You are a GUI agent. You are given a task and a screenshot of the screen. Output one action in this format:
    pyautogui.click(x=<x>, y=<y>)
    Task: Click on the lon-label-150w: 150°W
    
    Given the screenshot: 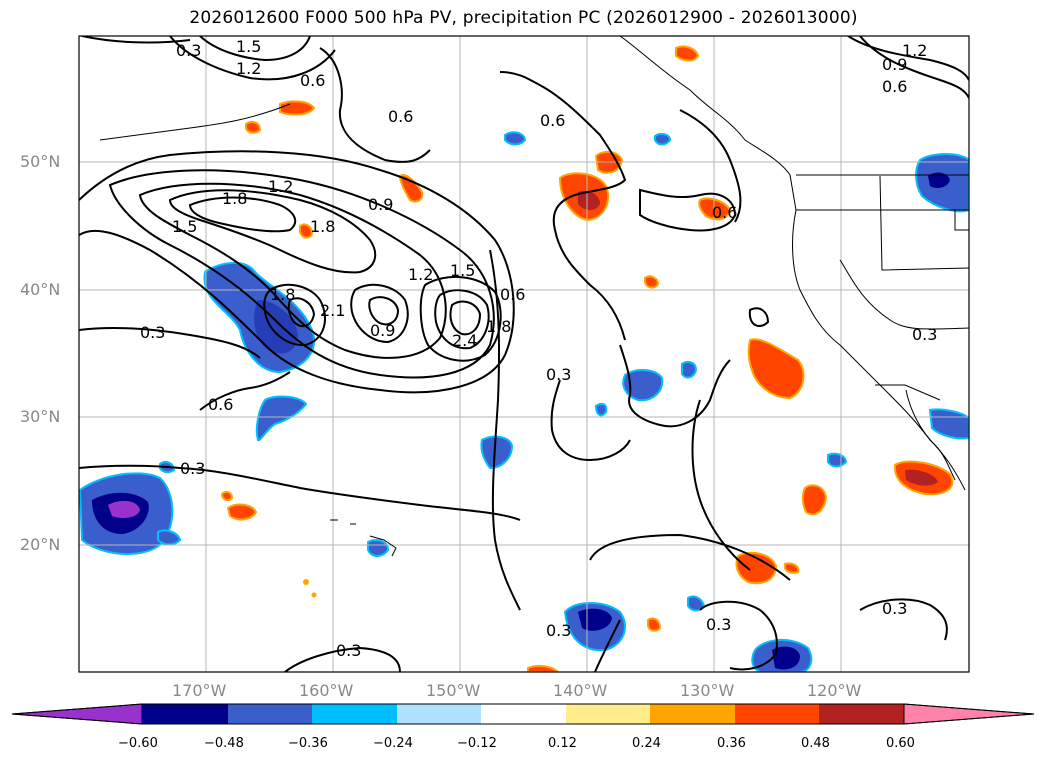 What is the action you would take?
    pyautogui.click(x=453, y=690)
    